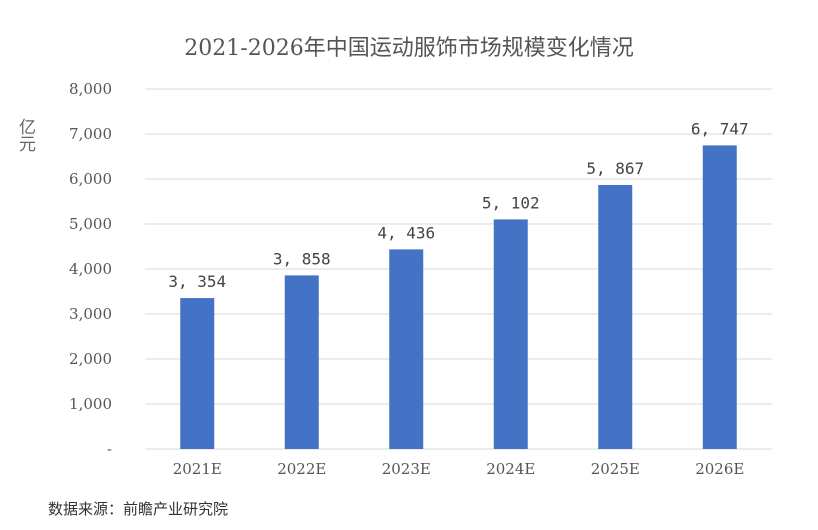 The image size is (818, 530). I want to click on source-note: 数据来源：前瞻产业研究院, so click(138, 509).